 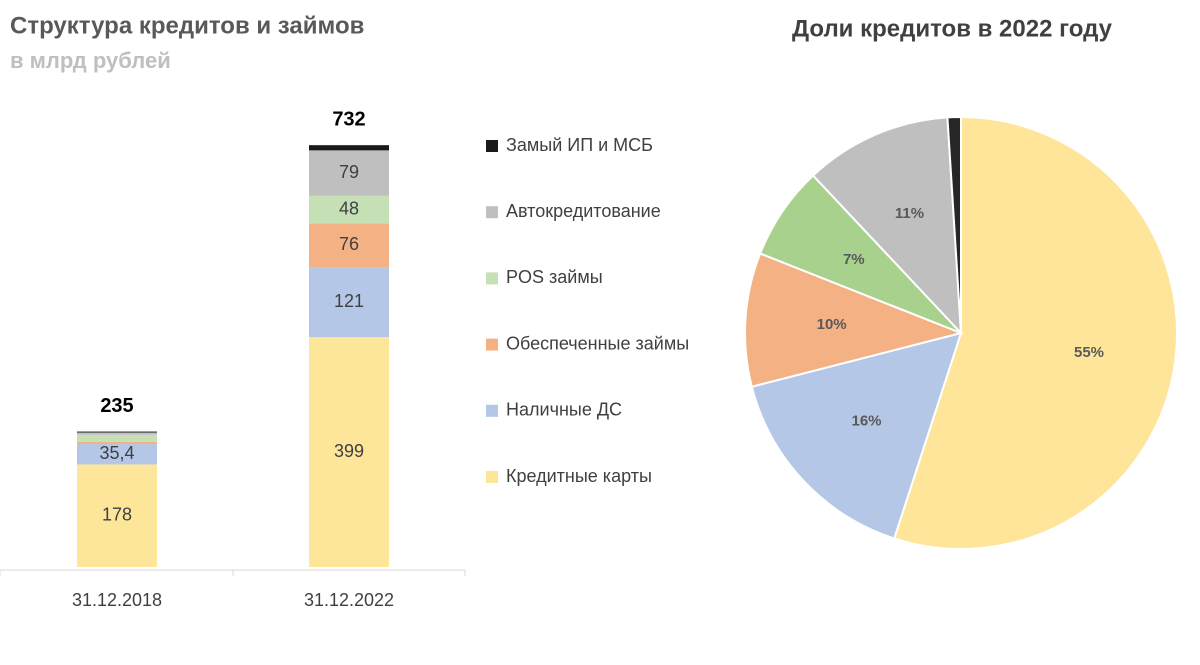 What do you see at coordinates (579, 476) in the screenshot?
I see `legend-label: Кредитные карты` at bounding box center [579, 476].